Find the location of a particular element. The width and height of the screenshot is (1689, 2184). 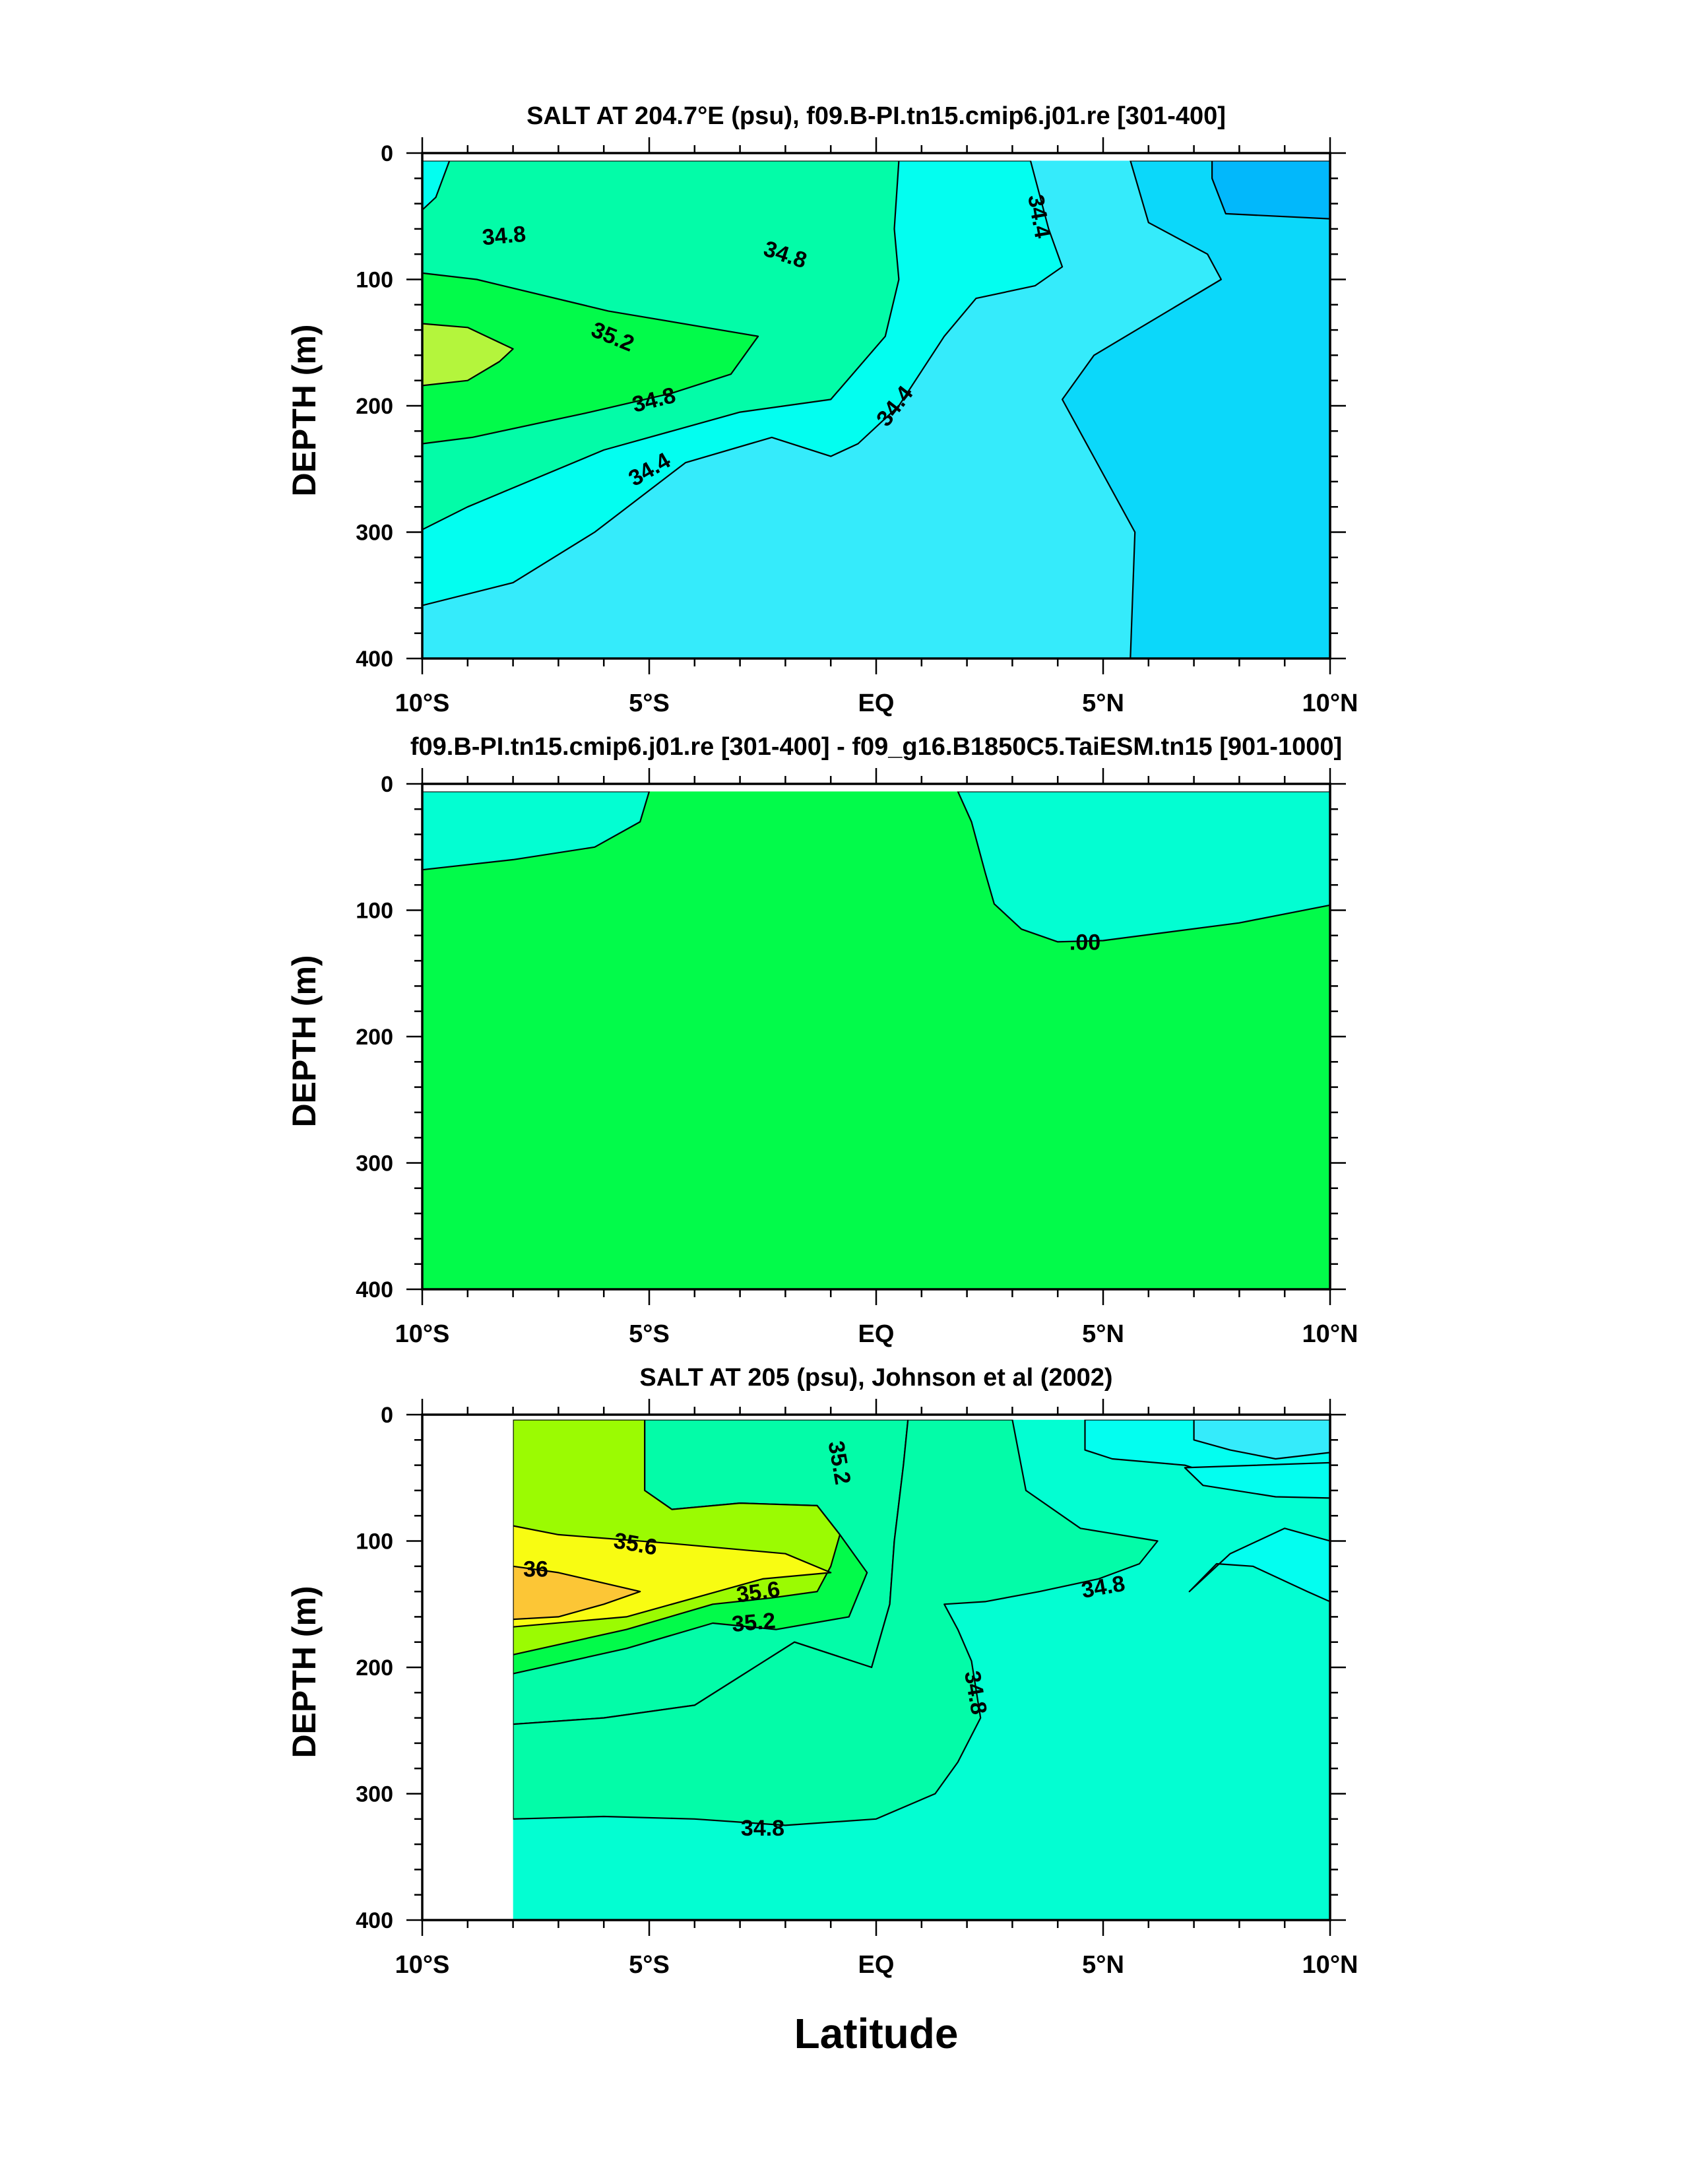

contour-label-text: 36 is located at coordinates (535, 1569).